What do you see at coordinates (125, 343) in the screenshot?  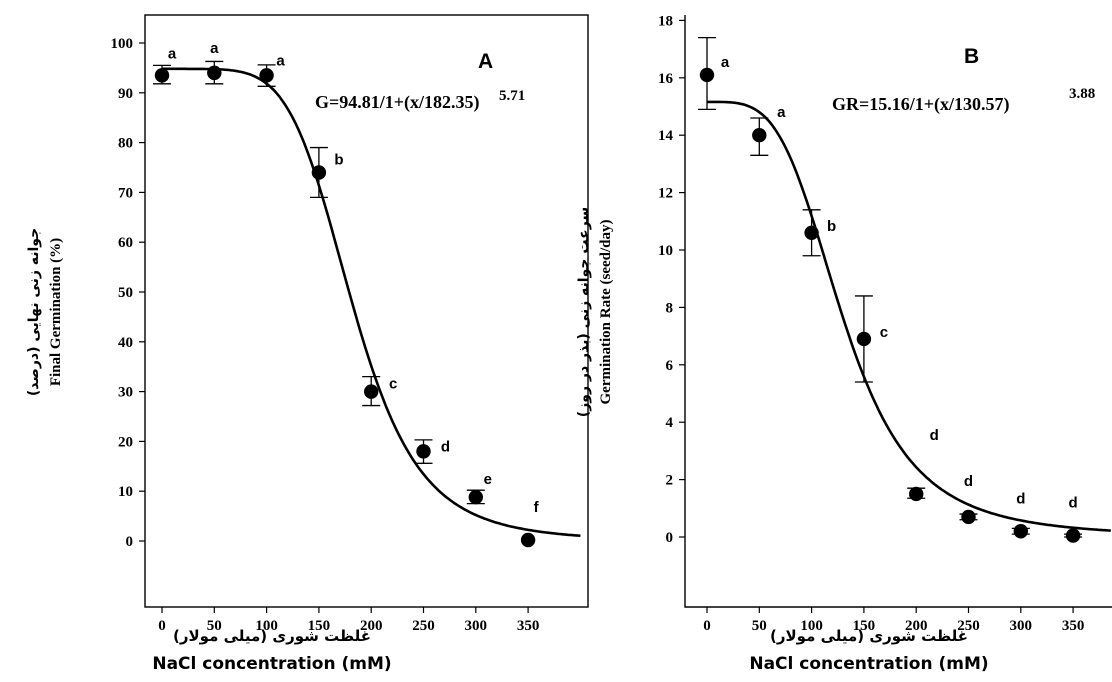 I see `panel-a-y-tick-label: 40` at bounding box center [125, 343].